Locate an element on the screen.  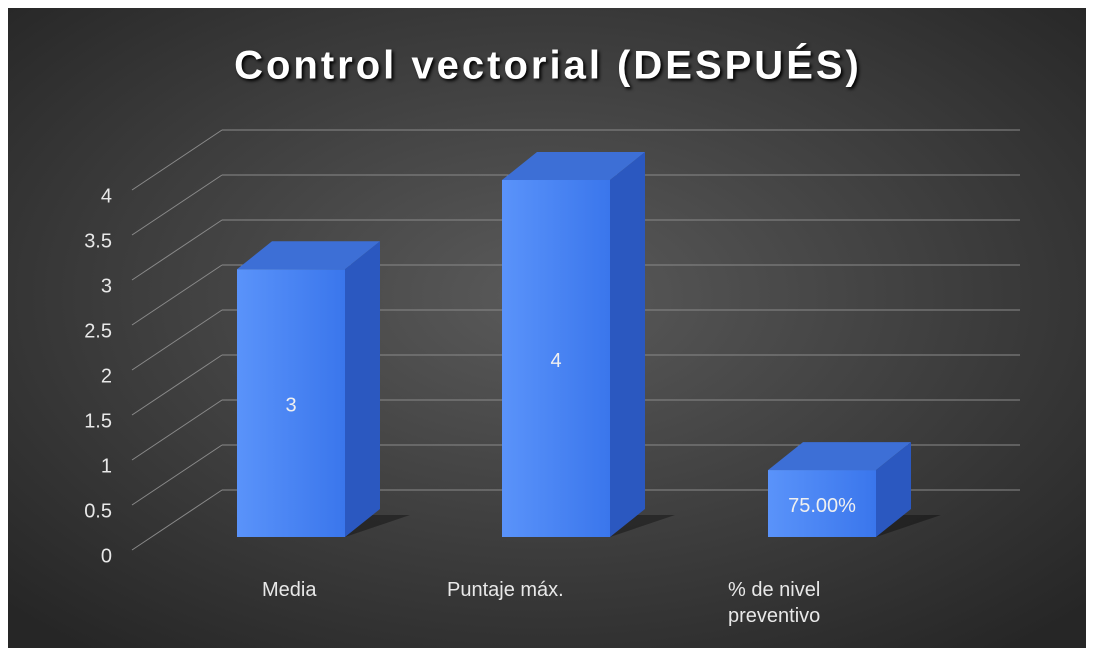
x-tick-label: % de nivel preventivo is located at coordinates (774, 603).